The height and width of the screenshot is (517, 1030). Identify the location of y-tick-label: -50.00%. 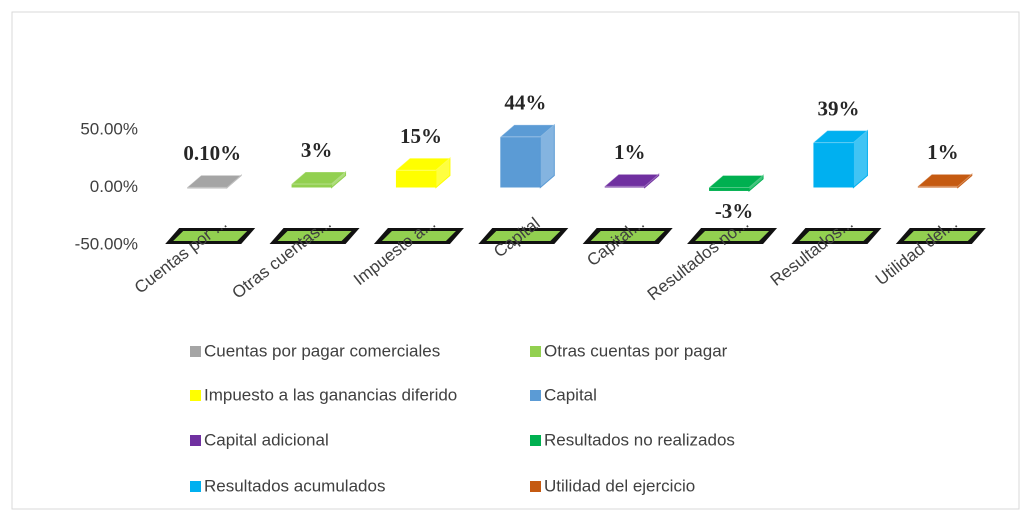
(106, 243).